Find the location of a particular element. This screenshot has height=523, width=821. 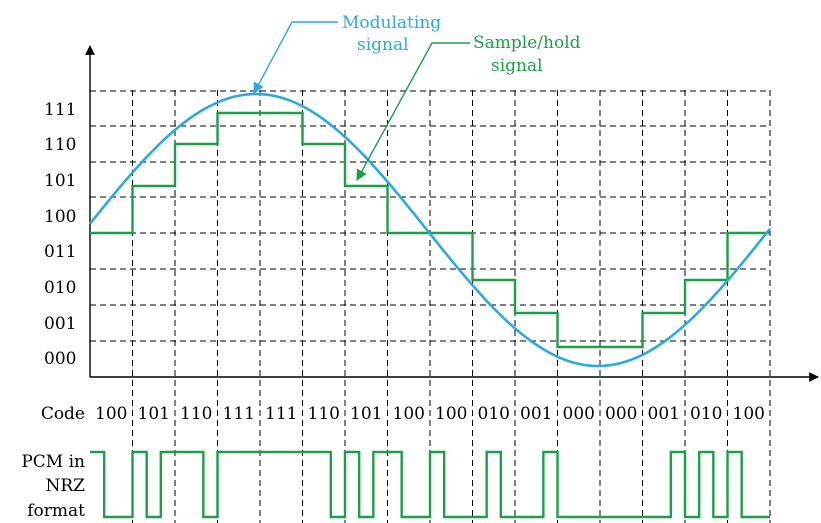

code-row-label: Code is located at coordinates (63, 414).